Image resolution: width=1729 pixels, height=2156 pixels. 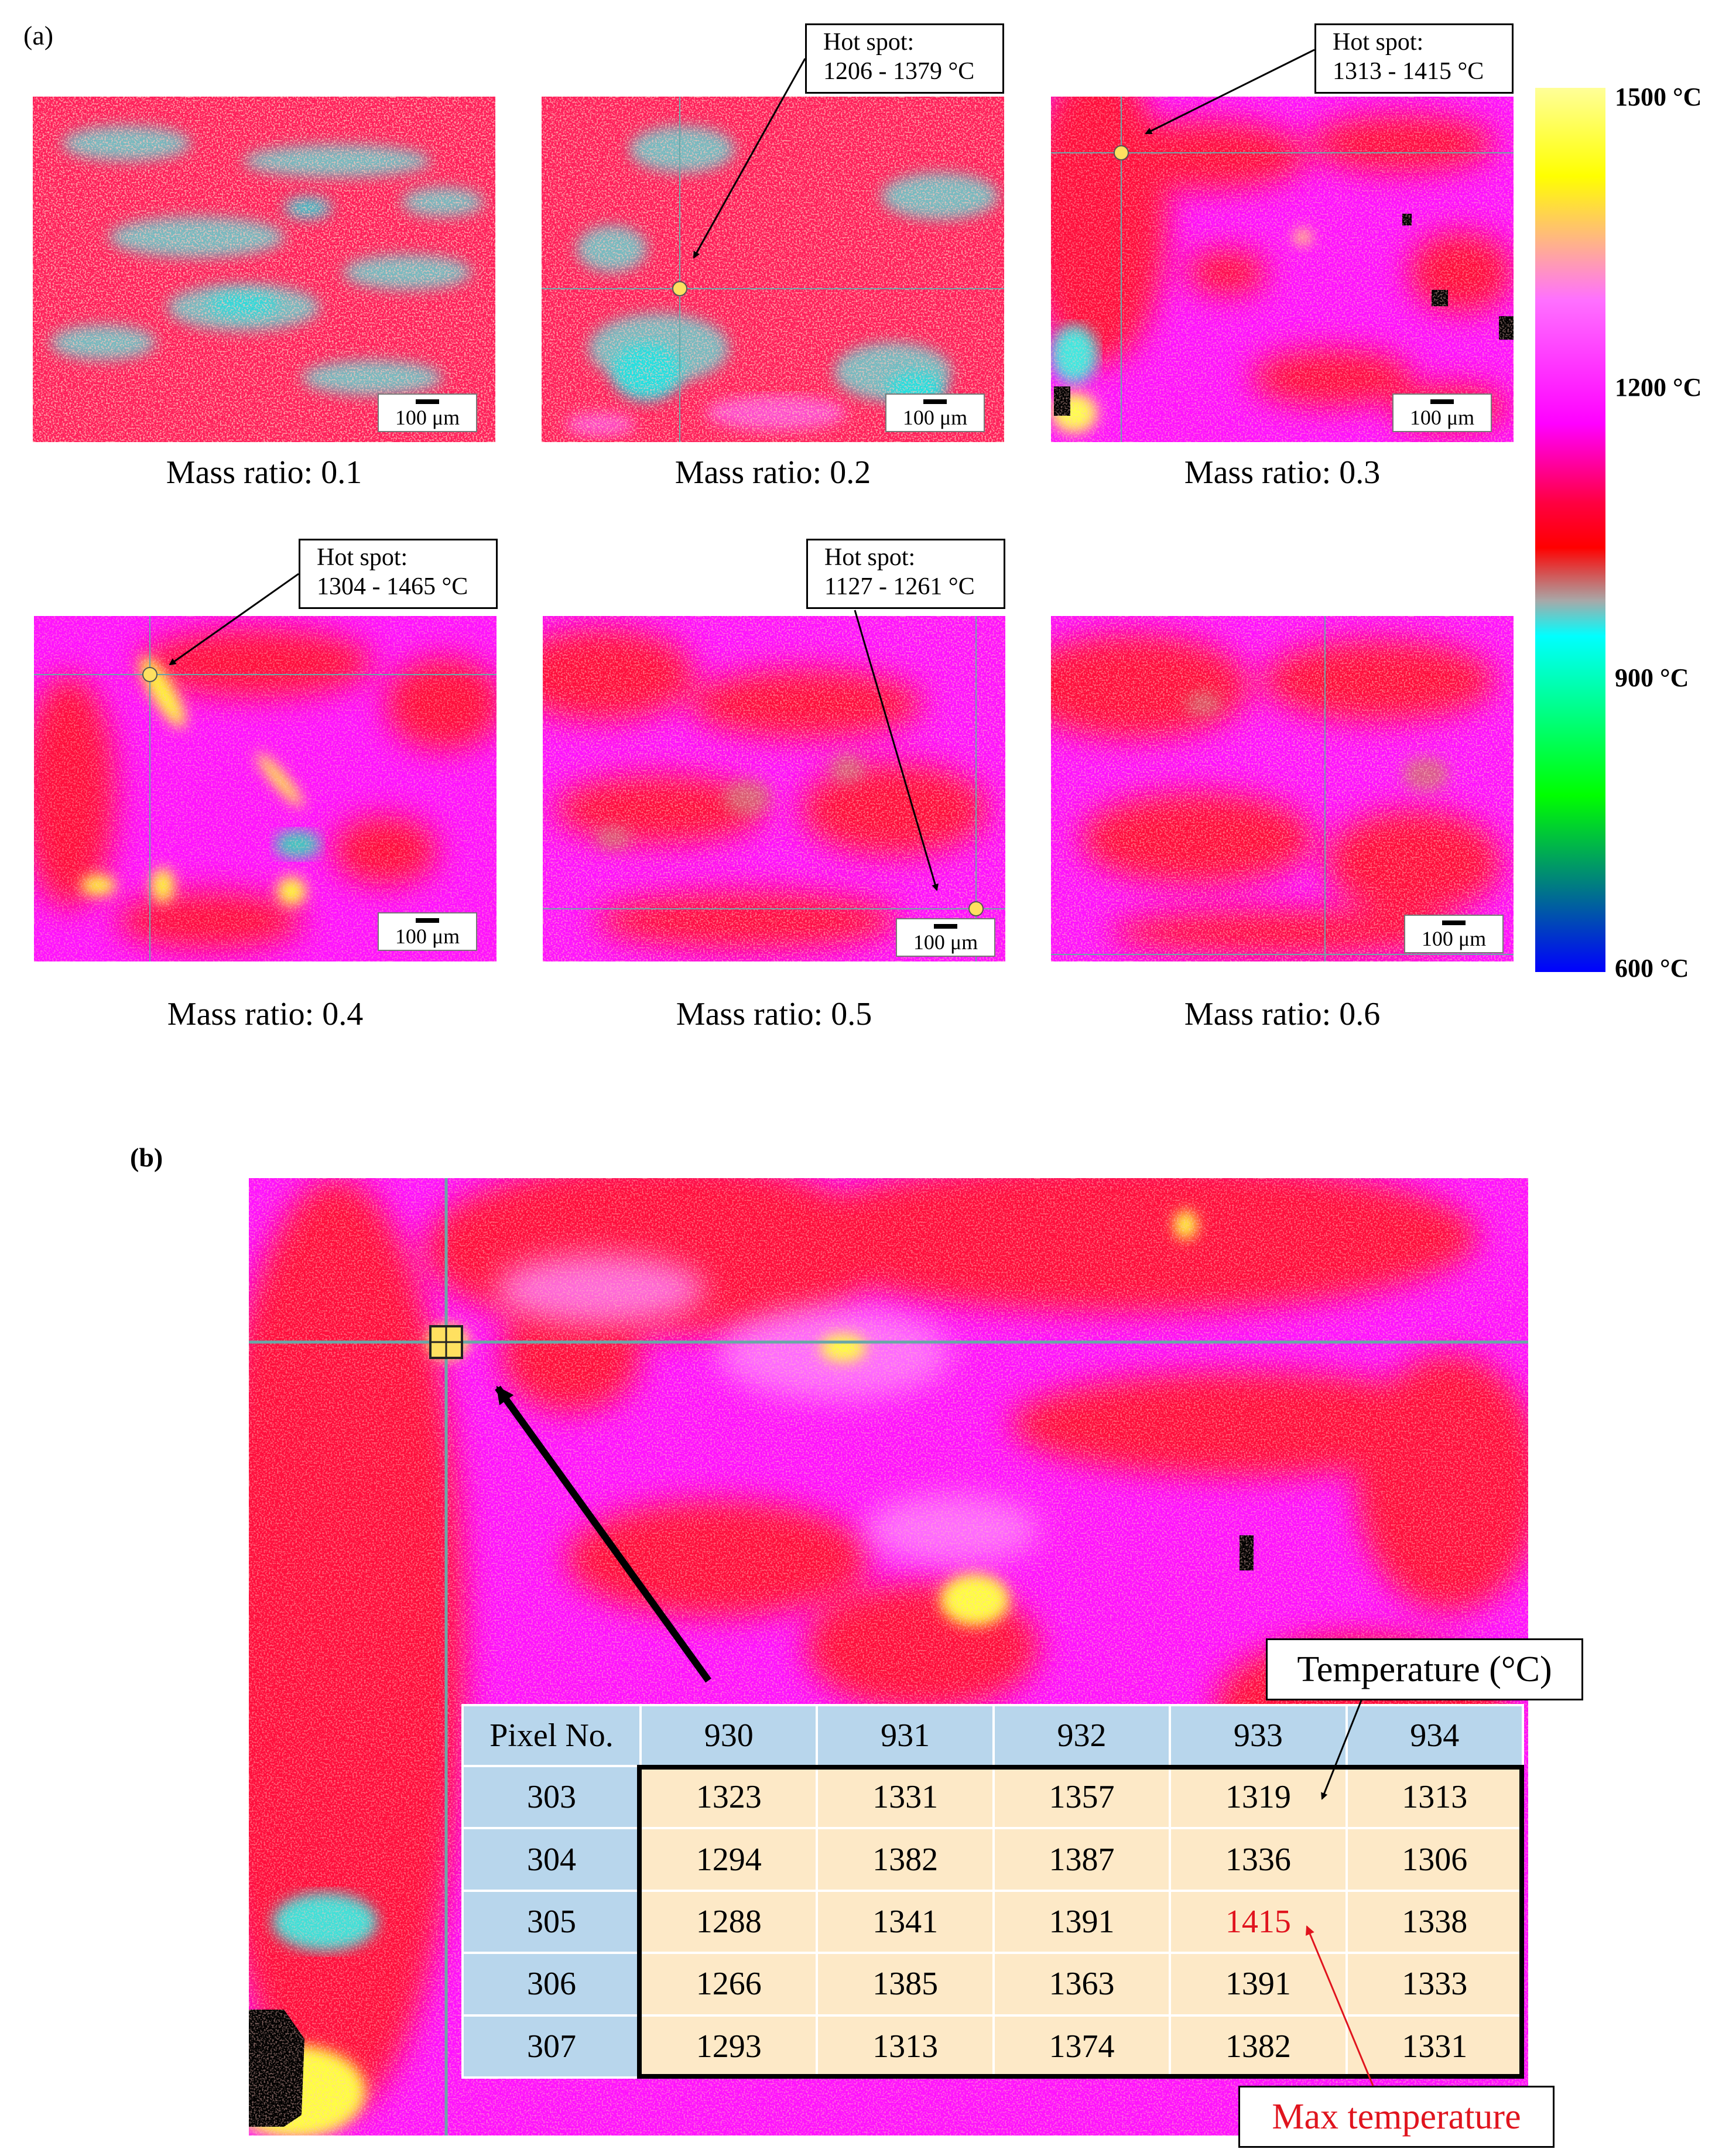 What do you see at coordinates (551, 1736) in the screenshot?
I see `table-corner-header: Pixel No.` at bounding box center [551, 1736].